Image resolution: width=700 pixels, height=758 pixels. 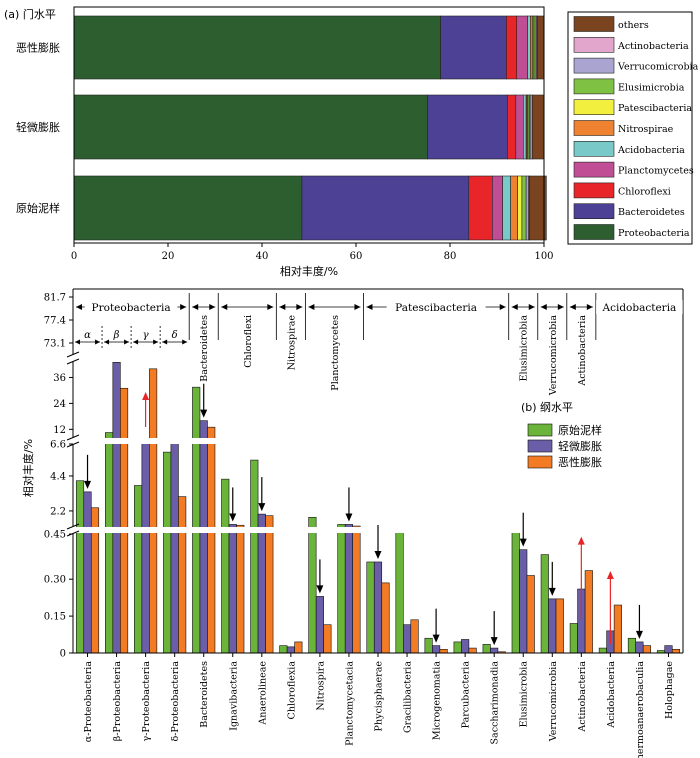 I want to click on x-tick-label-proteobacteria: γ-Proteobacteria, so click(x=146, y=701).